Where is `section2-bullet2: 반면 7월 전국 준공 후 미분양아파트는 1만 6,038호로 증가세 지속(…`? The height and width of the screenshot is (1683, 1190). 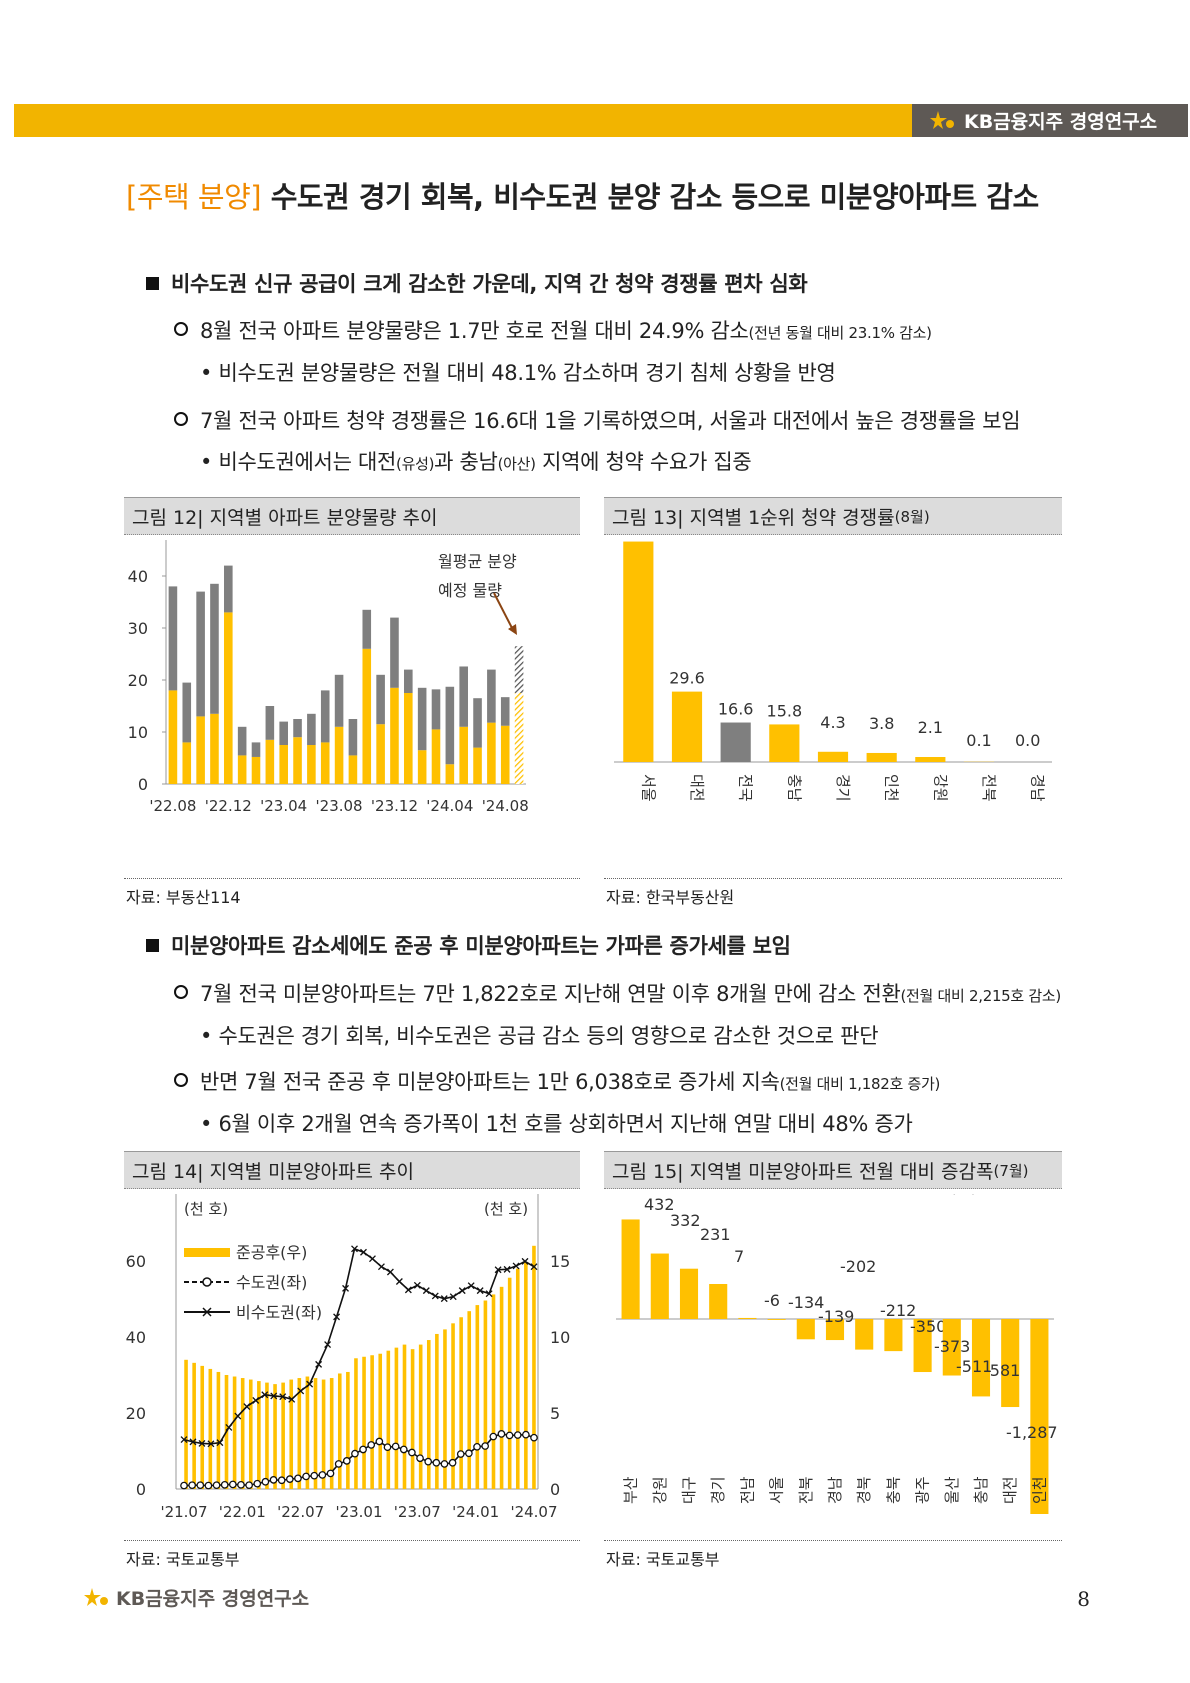
section2-bullet2: 반면 7월 전국 준공 후 미분양아파트는 1만 6,038호로 증가세 지속(… is located at coordinates (557, 1081).